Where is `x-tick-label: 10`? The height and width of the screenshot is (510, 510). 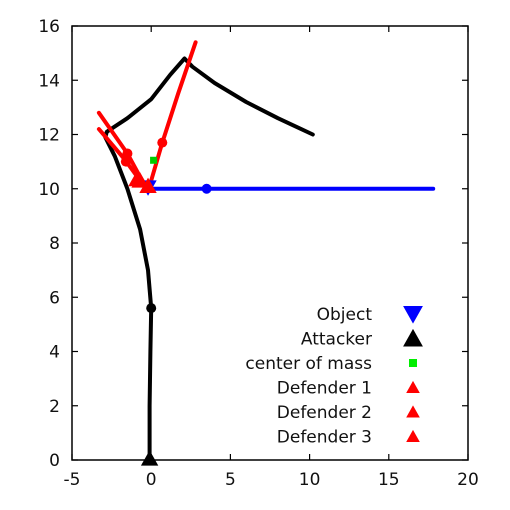 x-tick-label: 10 is located at coordinates (310, 480).